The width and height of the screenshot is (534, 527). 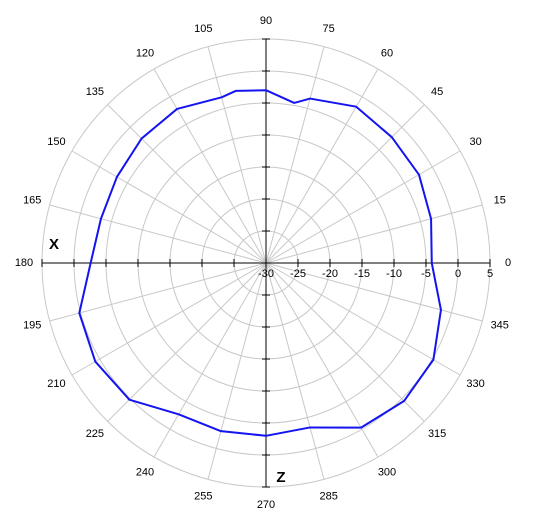 I want to click on angle-tick-label: 105, so click(x=203, y=29).